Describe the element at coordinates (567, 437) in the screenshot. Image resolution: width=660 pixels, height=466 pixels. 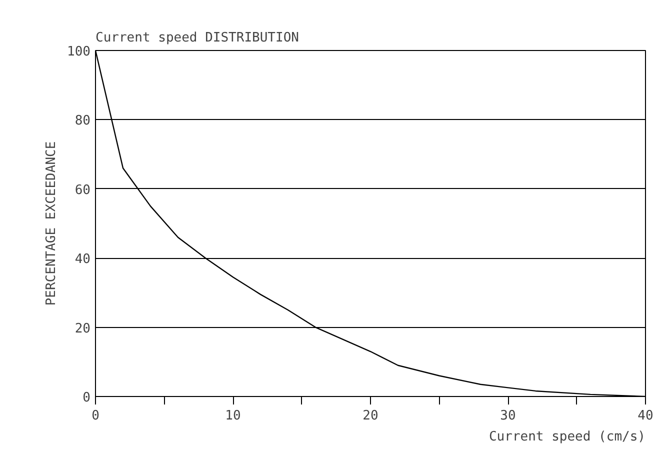
I see `x-axis-title: Current speed (cm/s)` at that location.